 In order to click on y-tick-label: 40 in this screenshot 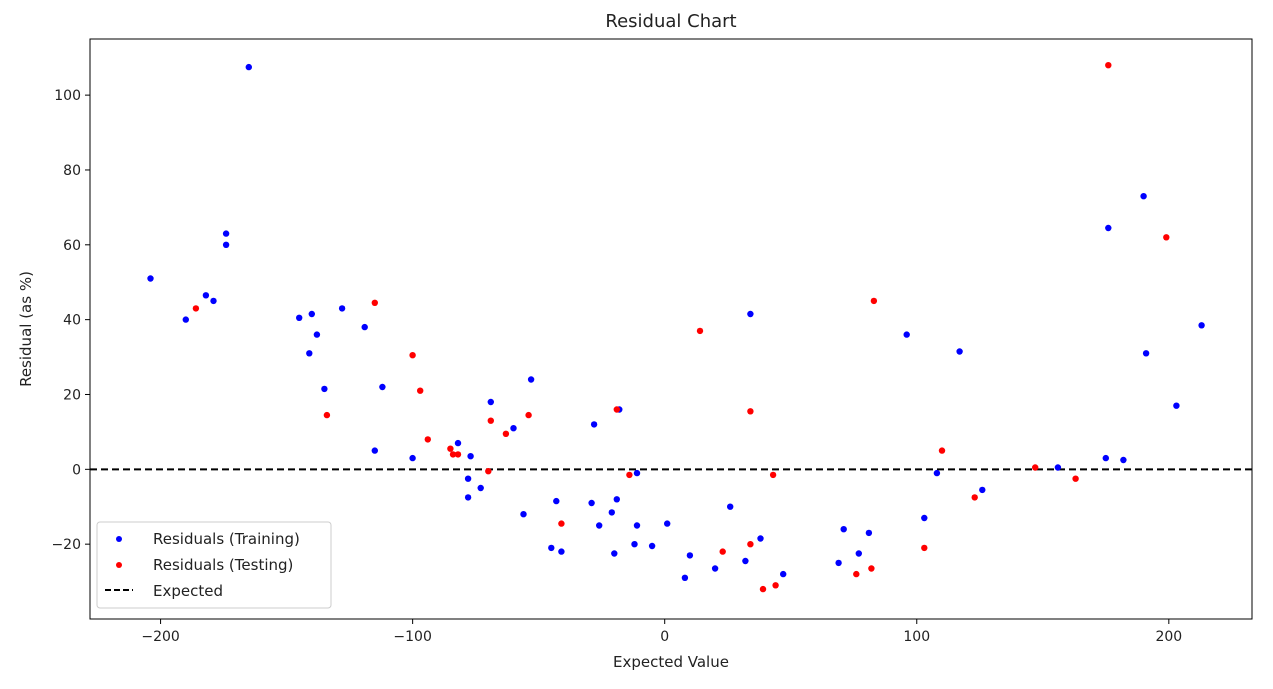, I will do `click(72, 321)`.